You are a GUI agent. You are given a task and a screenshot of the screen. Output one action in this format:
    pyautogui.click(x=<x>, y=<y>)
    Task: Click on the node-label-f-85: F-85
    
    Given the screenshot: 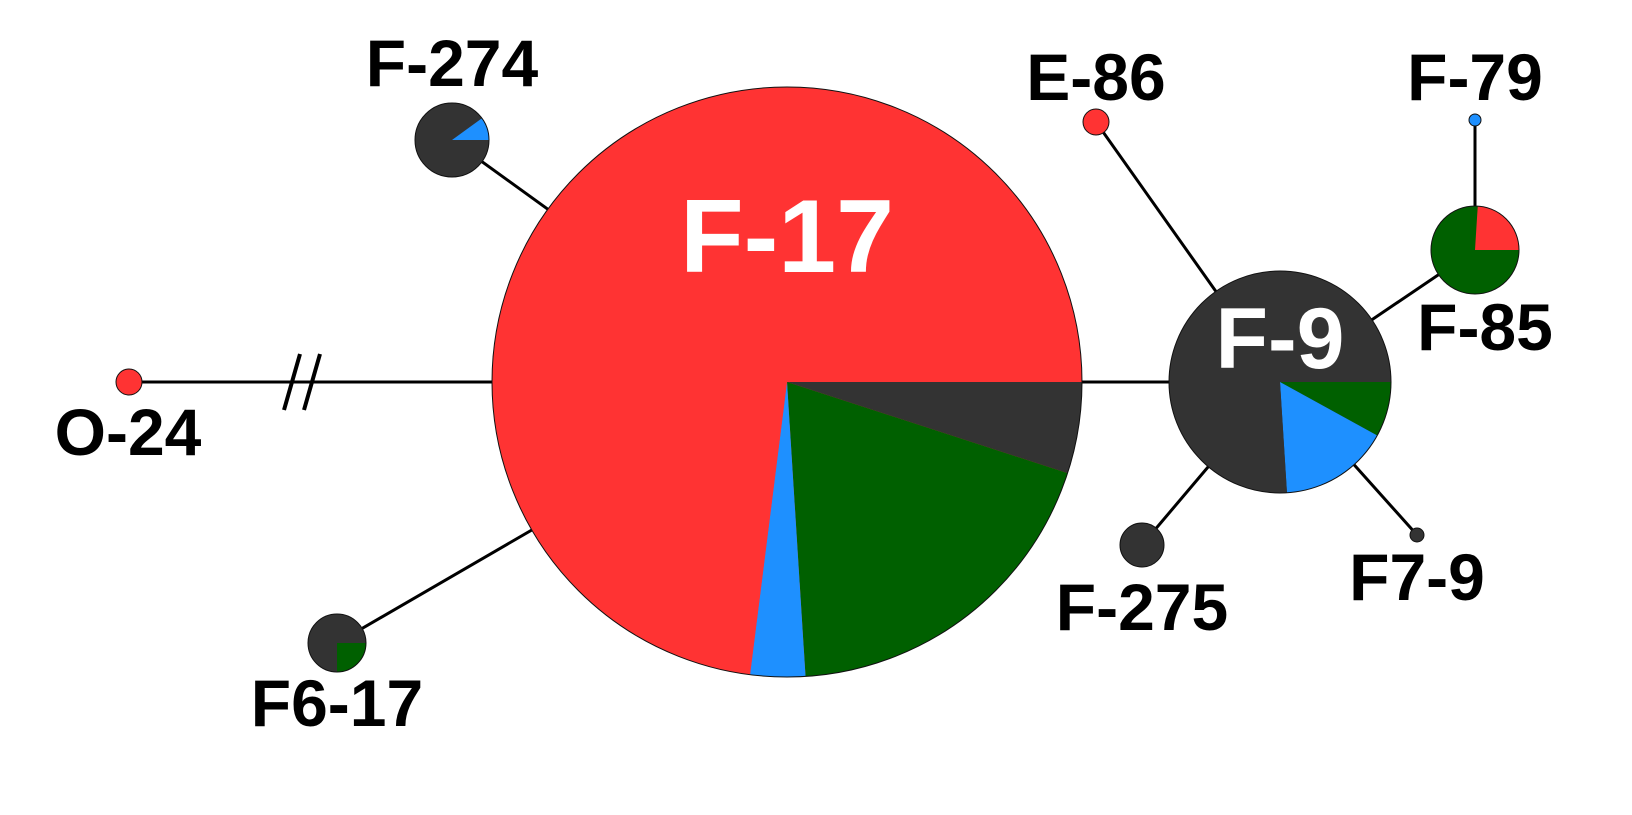 What is the action you would take?
    pyautogui.click(x=1485, y=327)
    